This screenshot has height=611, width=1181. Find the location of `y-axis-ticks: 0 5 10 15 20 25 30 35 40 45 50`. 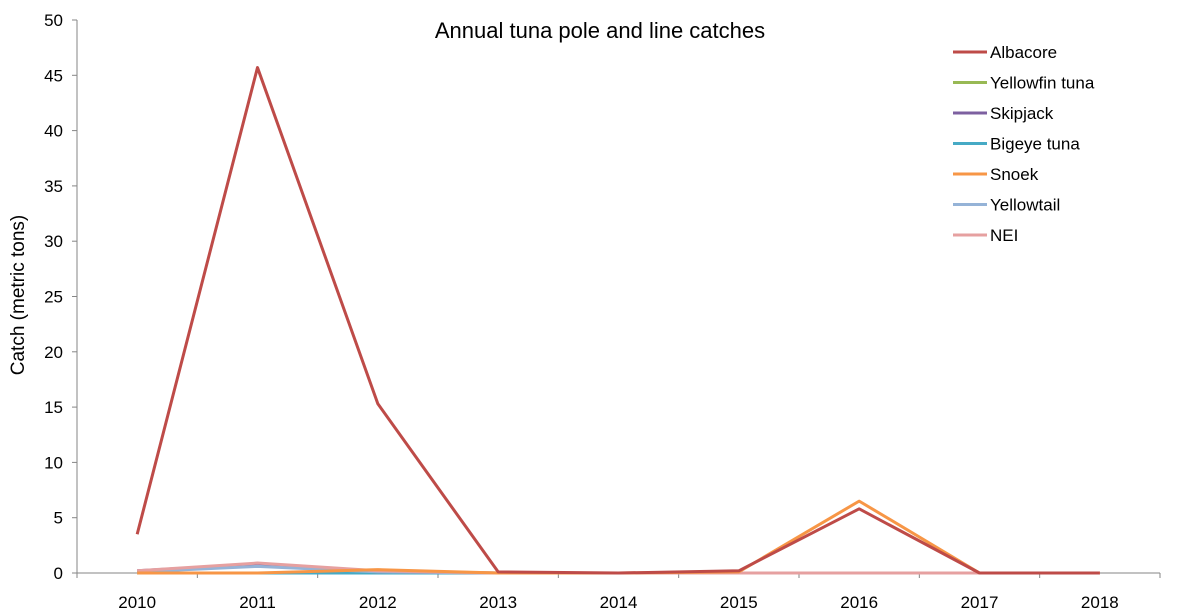

y-axis-ticks: 0 5 10 15 20 25 30 35 40 45 50 is located at coordinates (60, 297).